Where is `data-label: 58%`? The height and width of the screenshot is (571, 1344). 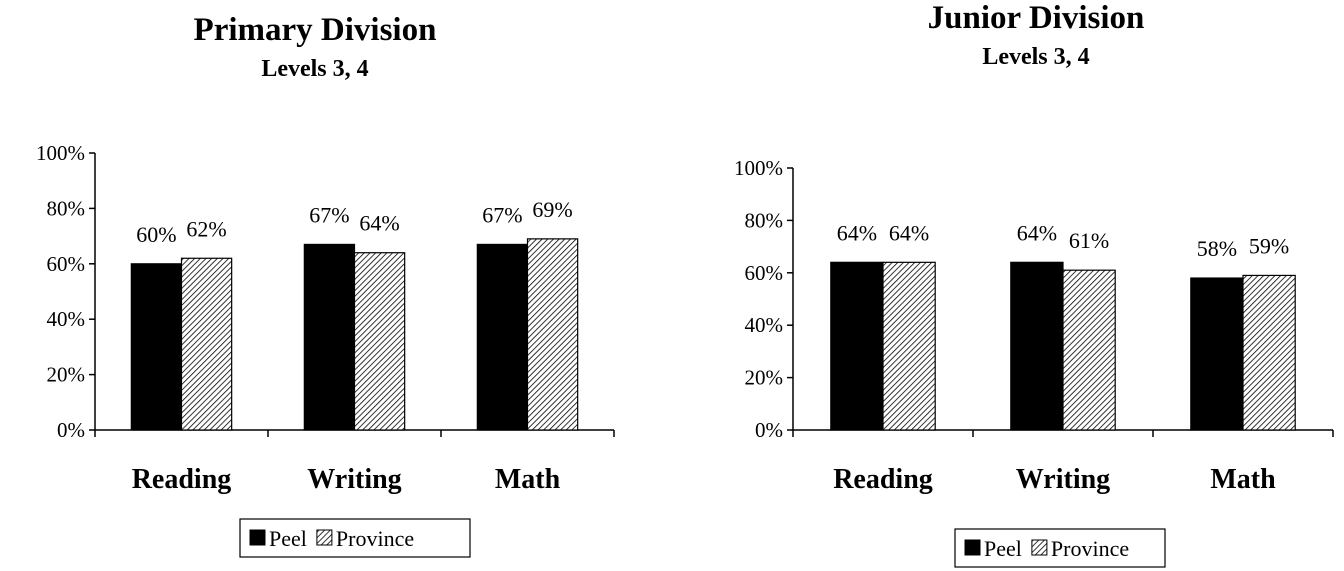
data-label: 58% is located at coordinates (1217, 248).